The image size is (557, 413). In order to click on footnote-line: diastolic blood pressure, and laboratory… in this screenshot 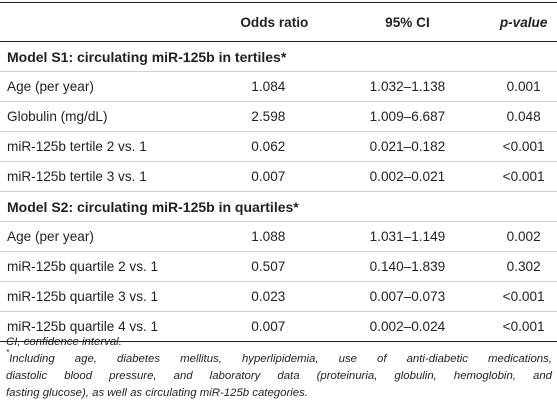, I will do `click(279, 376)`.